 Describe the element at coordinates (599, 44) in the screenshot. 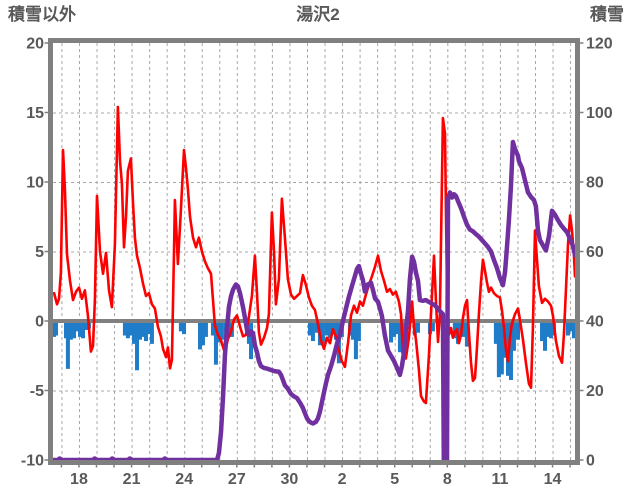

I see `tick-label: 120` at that location.